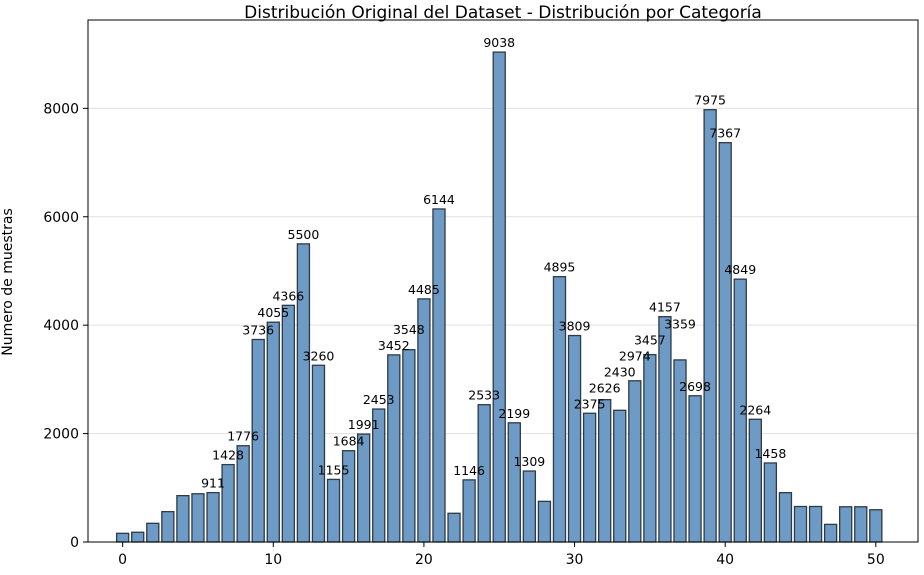 The height and width of the screenshot is (575, 924). What do you see at coordinates (228, 455) in the screenshot?
I see `data-label: 1428` at bounding box center [228, 455].